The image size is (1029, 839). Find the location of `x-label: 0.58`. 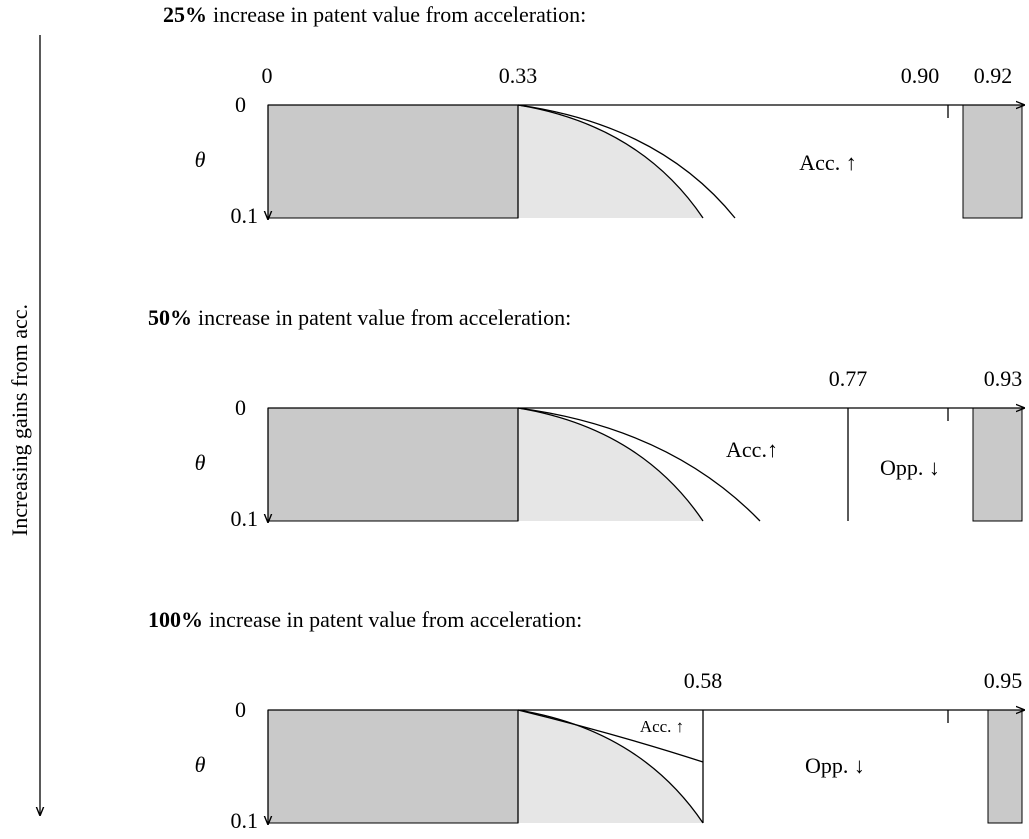

x-label: 0.58 is located at coordinates (703, 680).